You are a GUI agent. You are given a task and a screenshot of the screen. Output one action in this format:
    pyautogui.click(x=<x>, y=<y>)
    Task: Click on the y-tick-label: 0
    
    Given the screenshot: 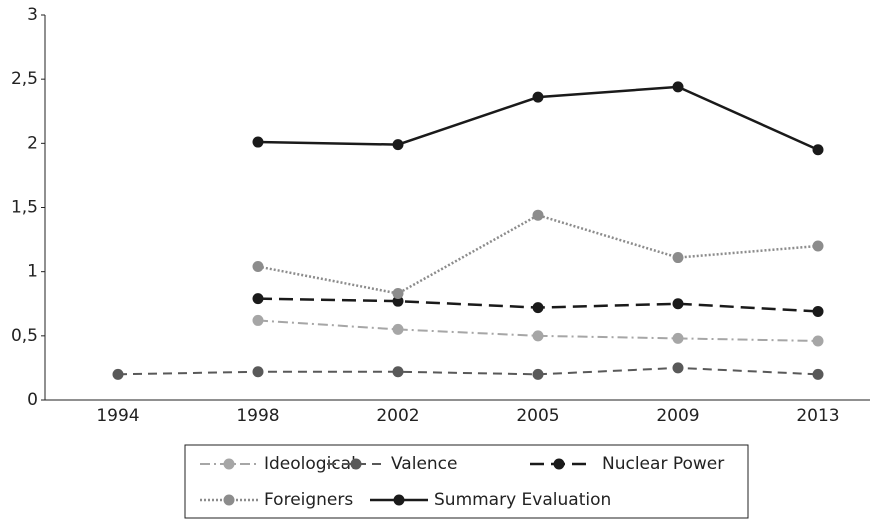 What is the action you would take?
    pyautogui.click(x=32, y=400)
    